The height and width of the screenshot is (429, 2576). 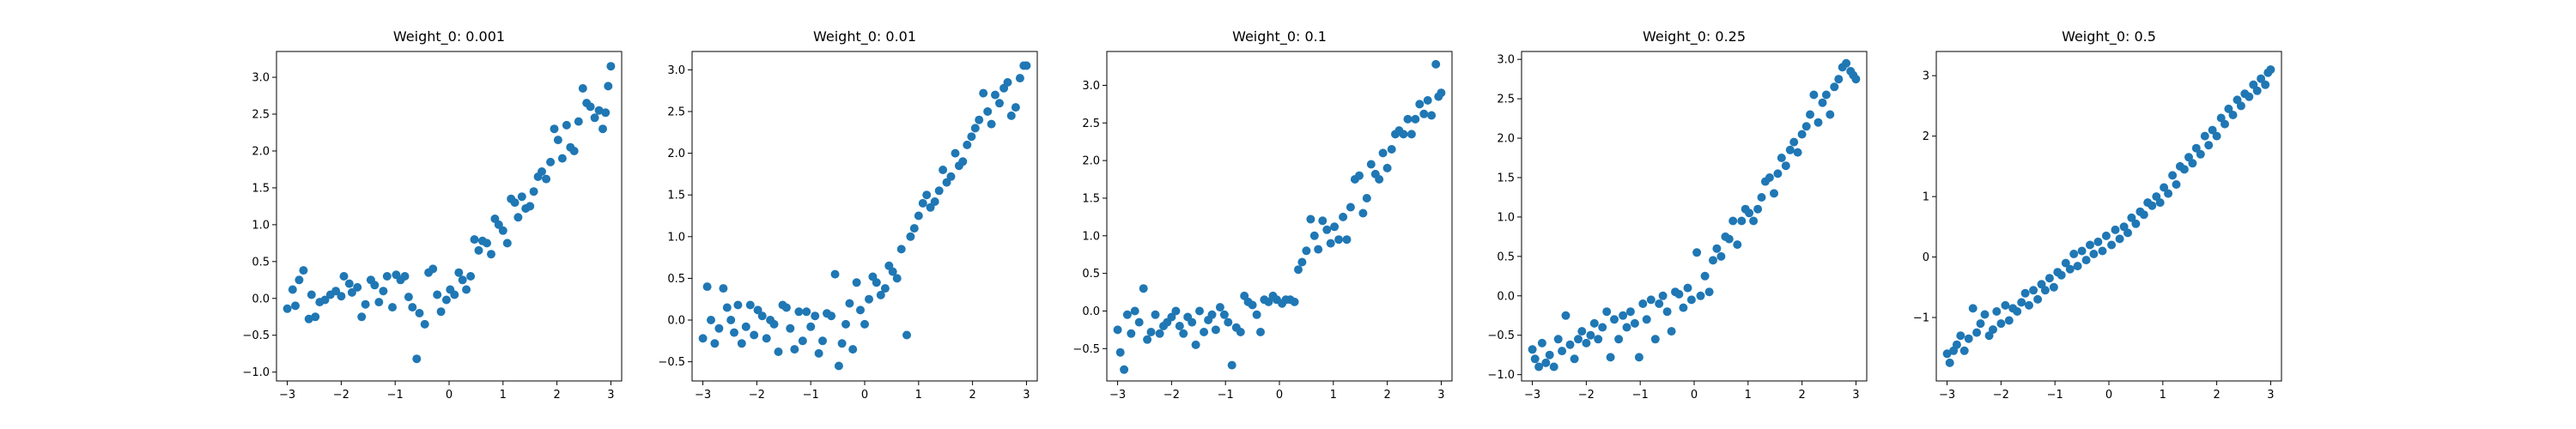 What do you see at coordinates (1947, 395) in the screenshot?
I see `x-tick-label: −3` at bounding box center [1947, 395].